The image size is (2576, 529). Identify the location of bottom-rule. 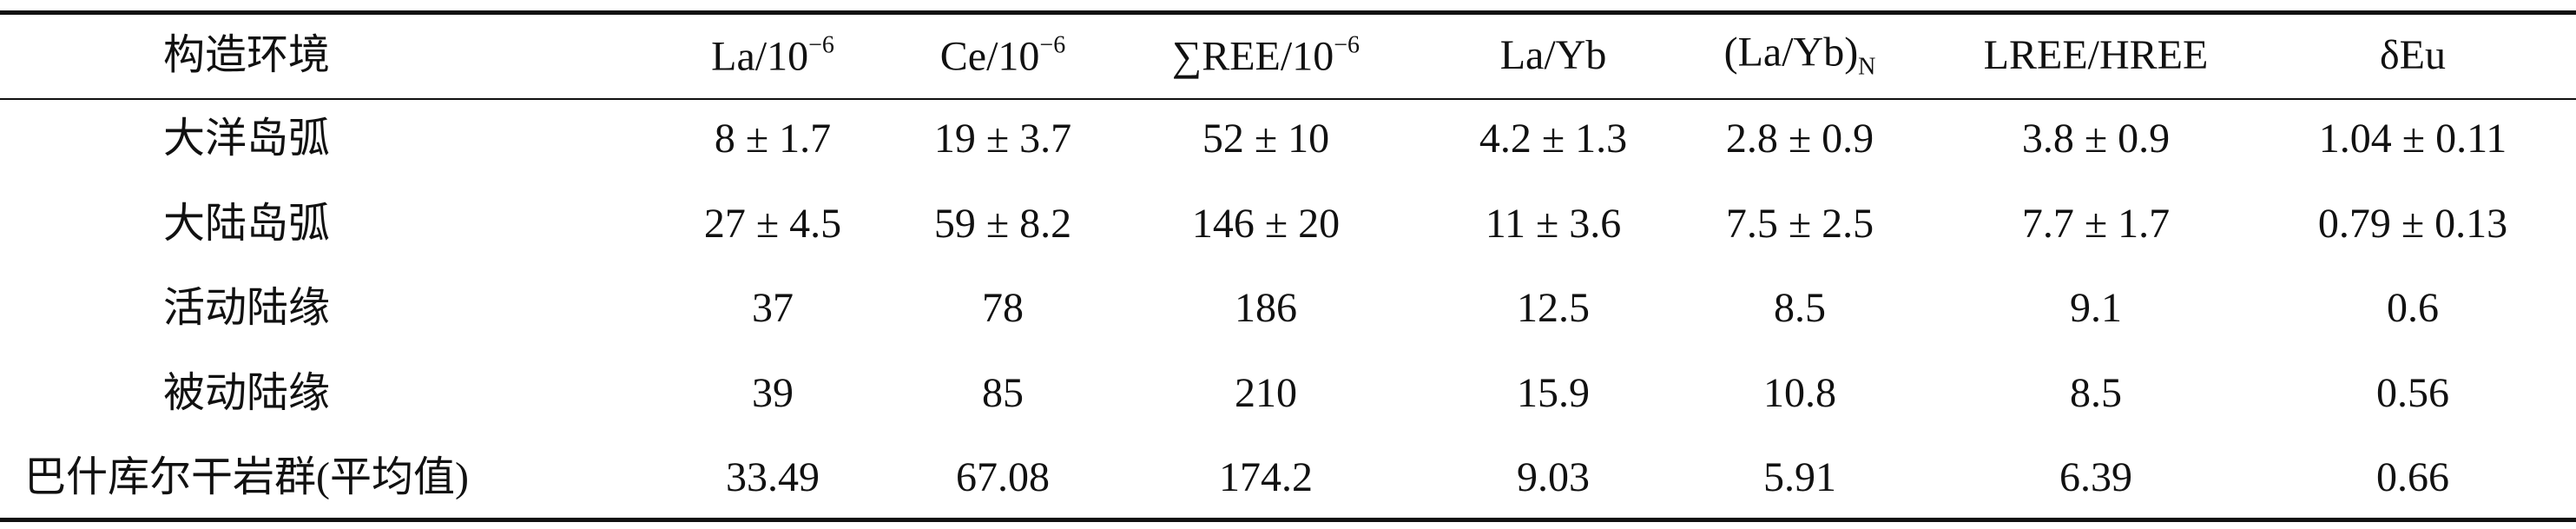
(1288, 520).